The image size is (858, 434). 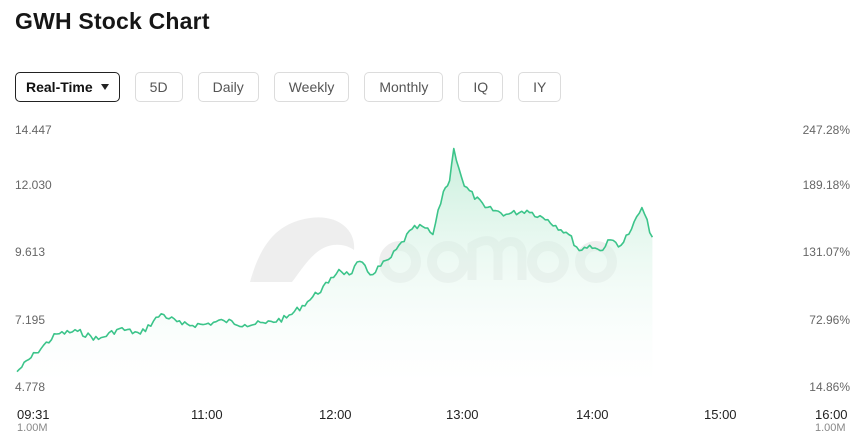 I want to click on x-tick: 11:00, so click(x=207, y=414).